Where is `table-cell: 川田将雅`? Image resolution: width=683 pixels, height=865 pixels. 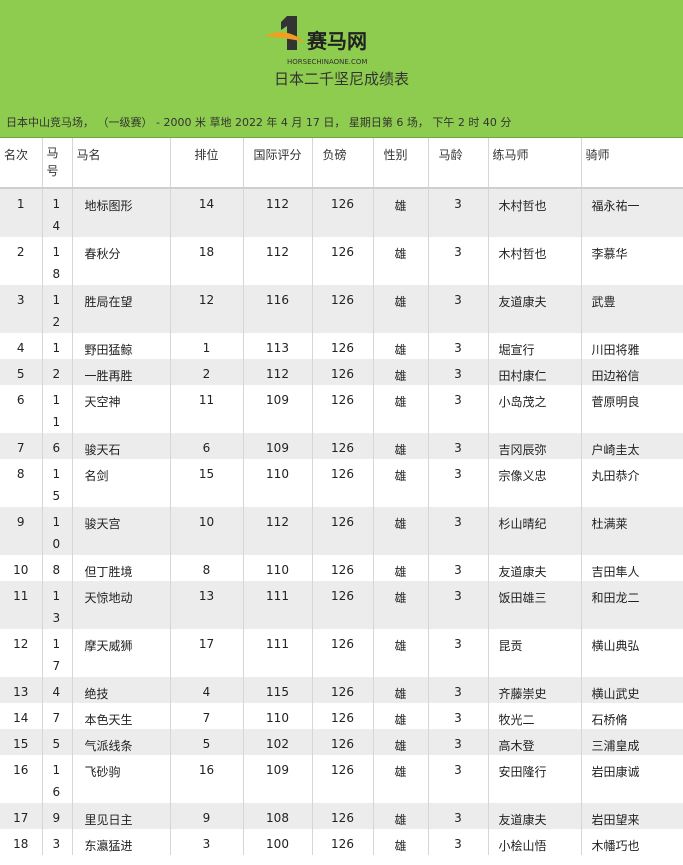
table-cell: 川田将雅 is located at coordinates (632, 346).